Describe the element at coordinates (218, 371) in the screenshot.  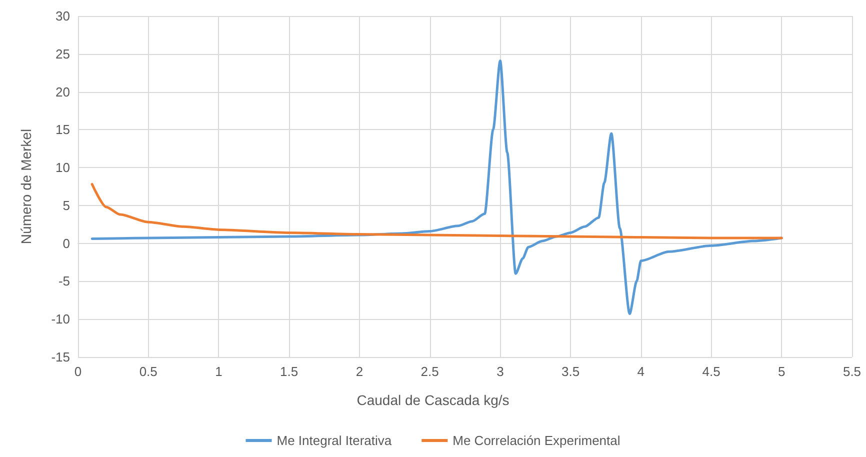
I see `x-tick-label: 1` at that location.